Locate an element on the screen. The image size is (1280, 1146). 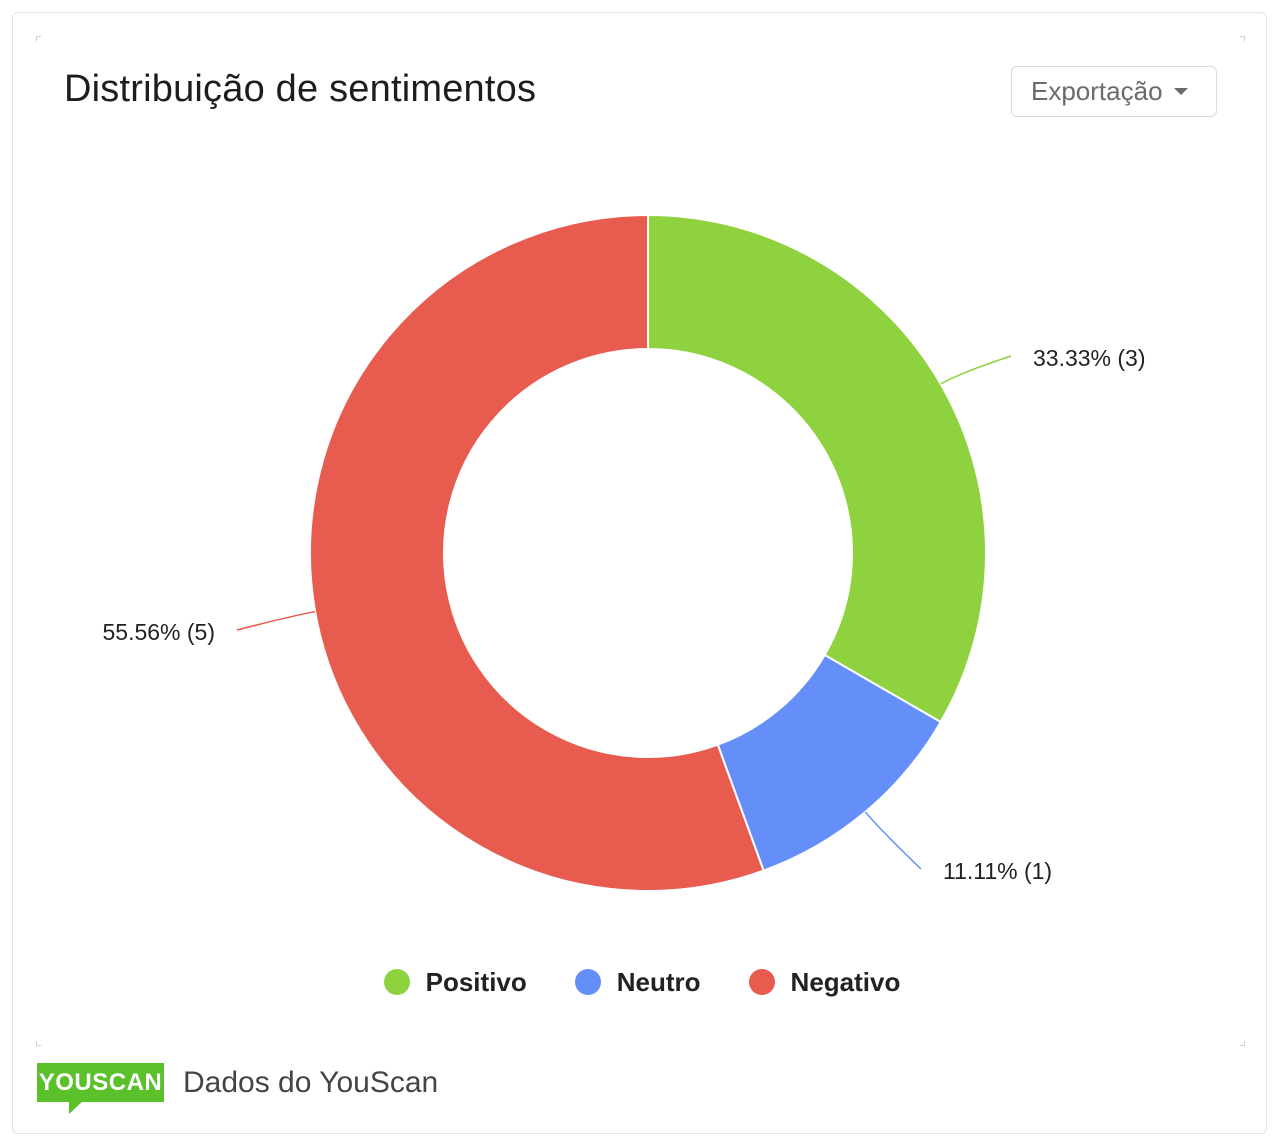
legend-item-positivo: Positivo is located at coordinates (455, 982).